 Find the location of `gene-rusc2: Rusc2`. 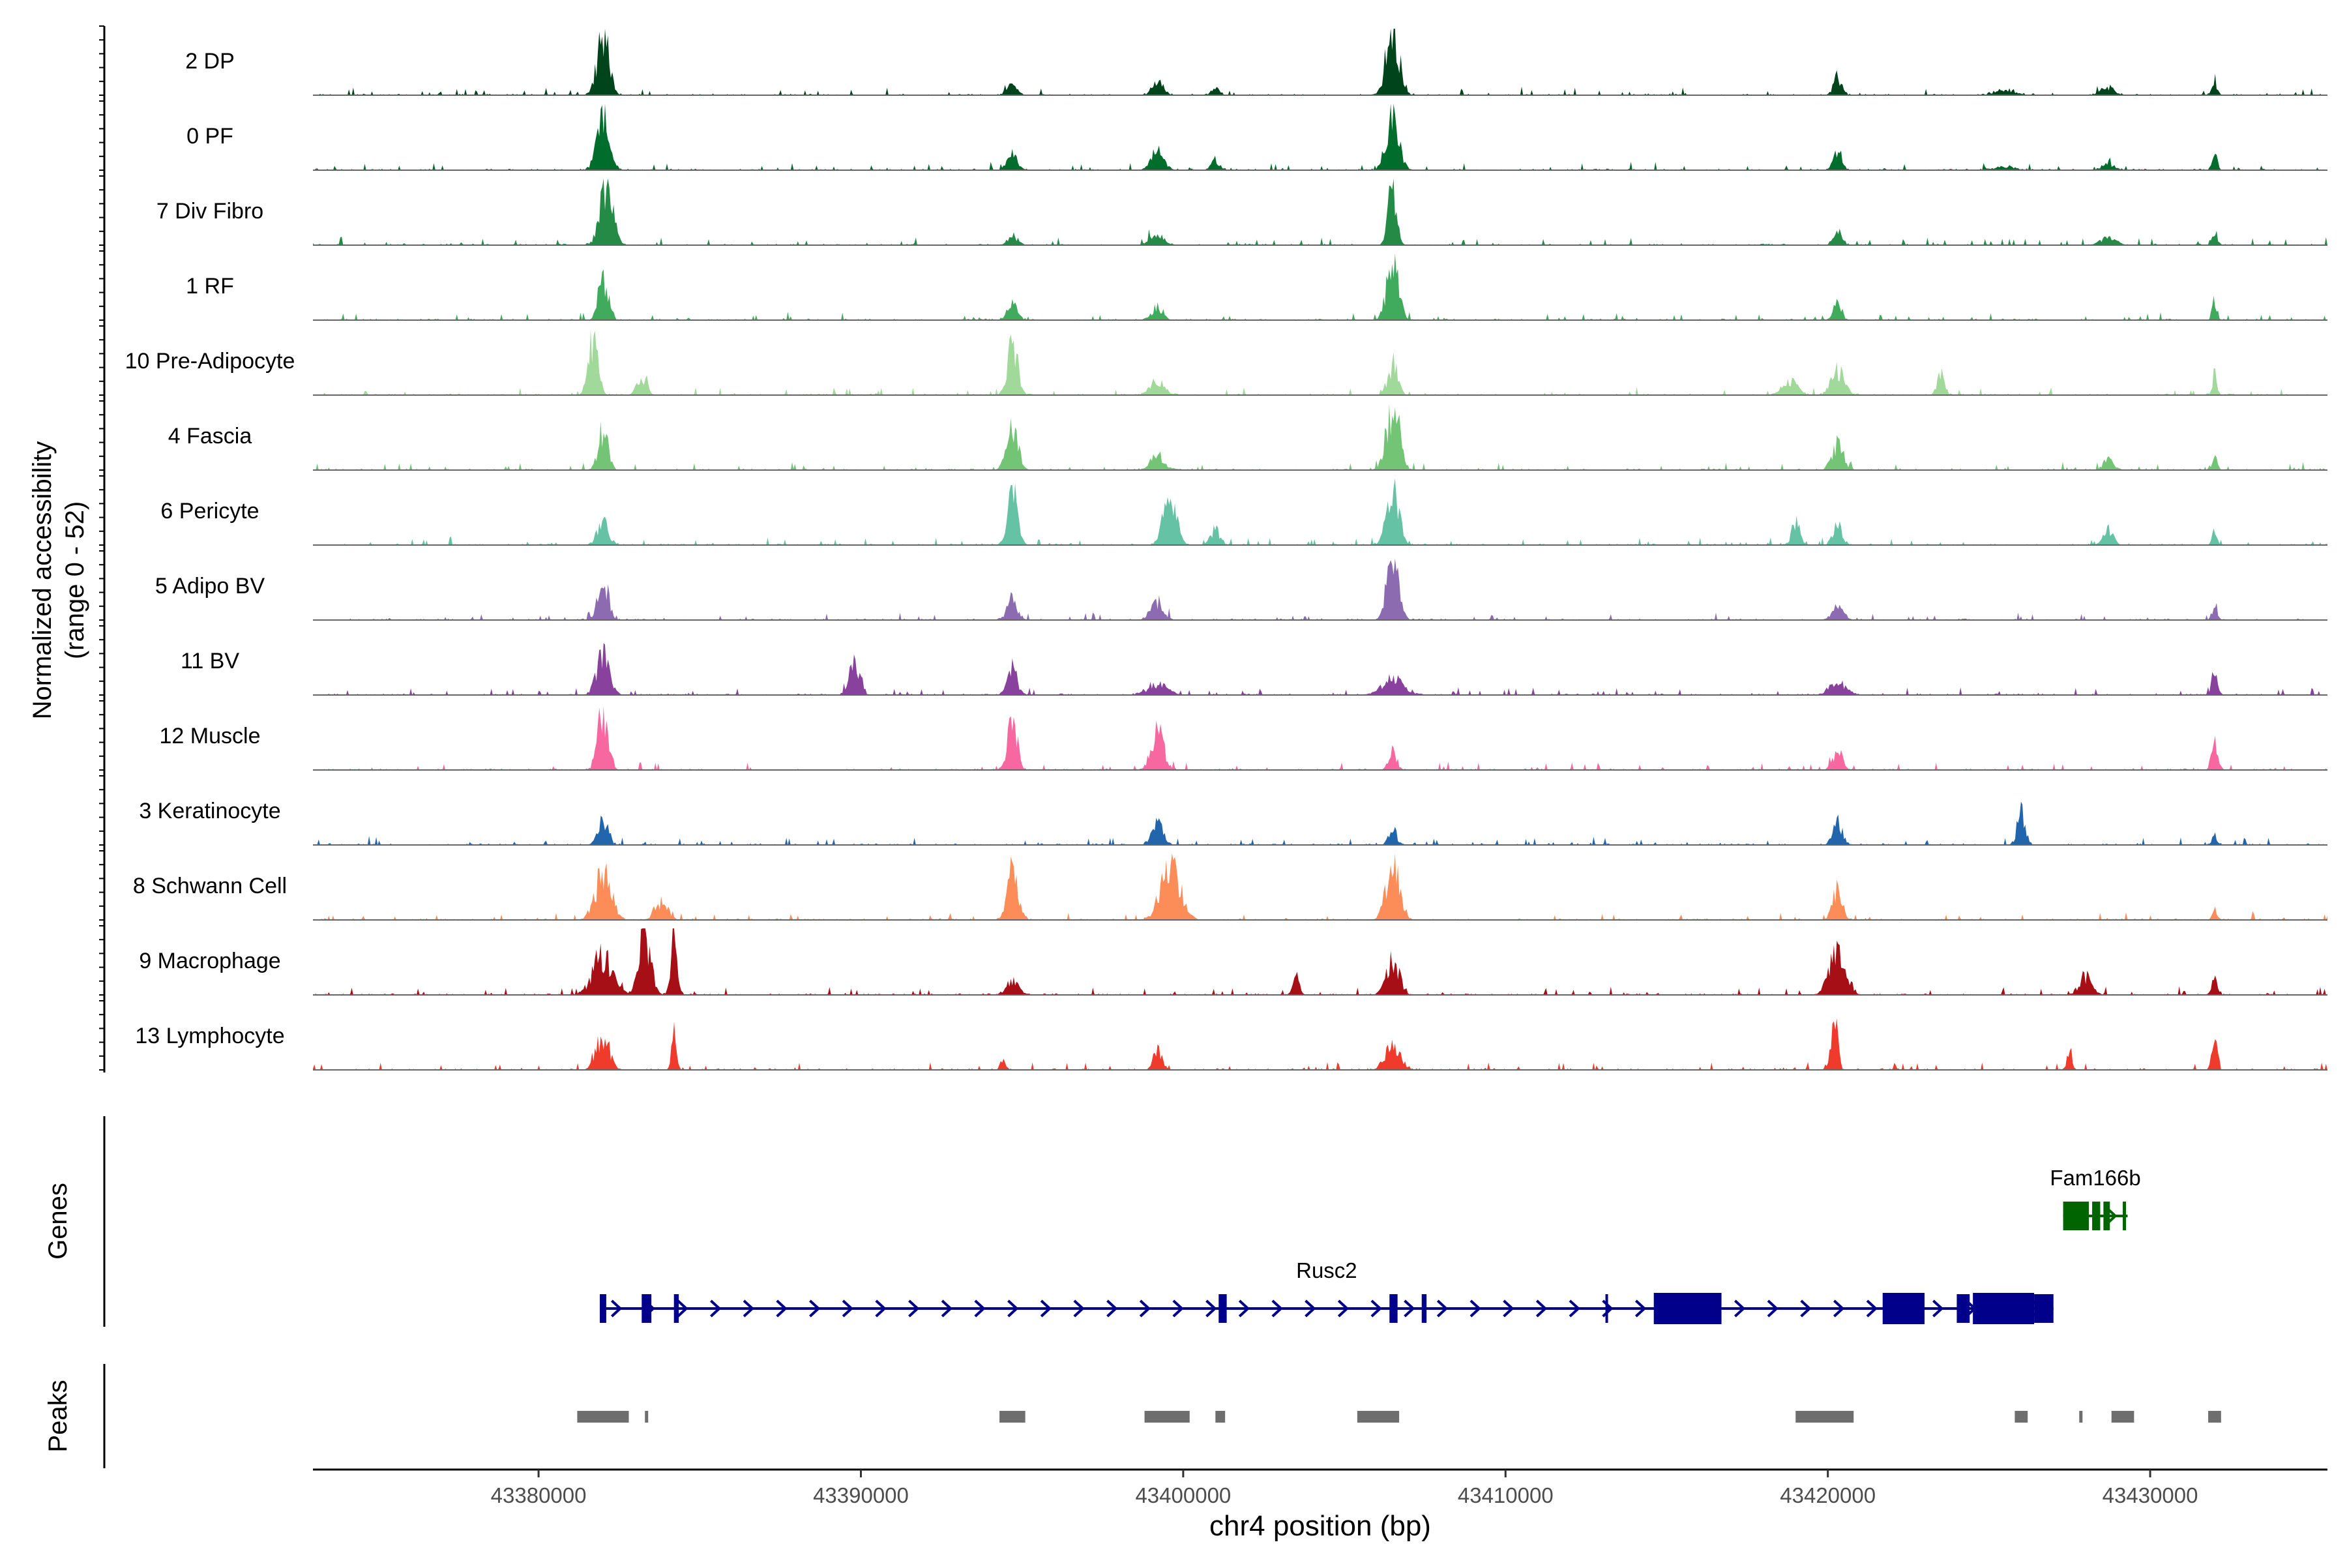

gene-rusc2: Rusc2 is located at coordinates (1327, 1291).